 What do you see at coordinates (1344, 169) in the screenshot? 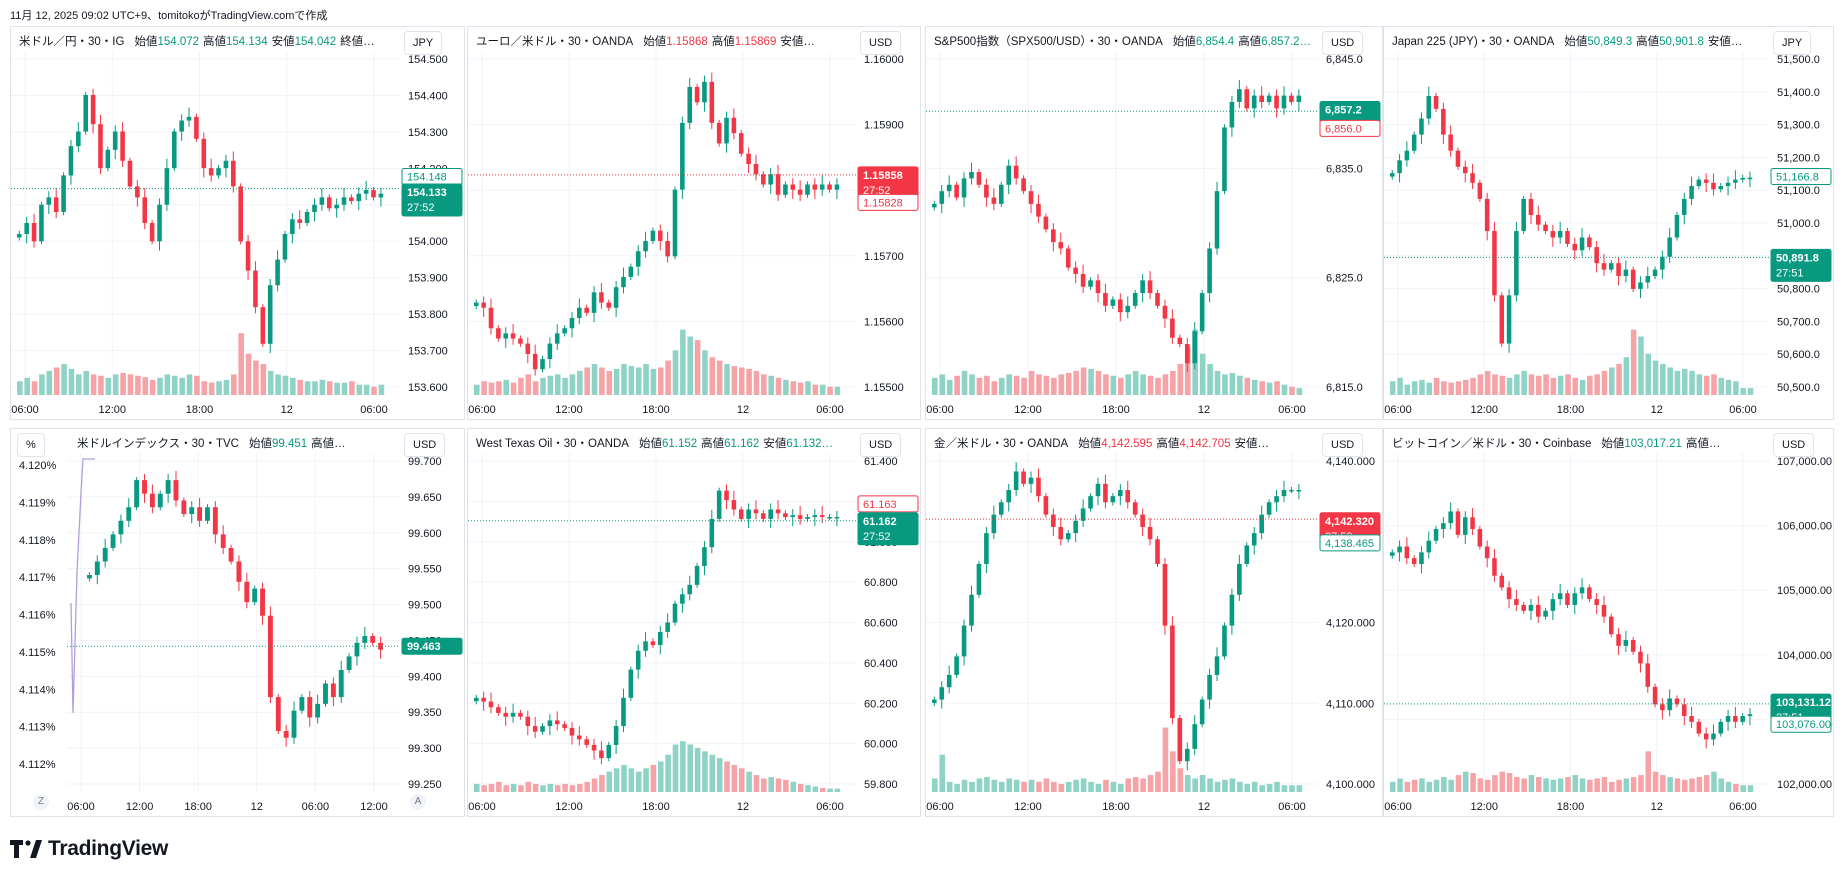
I see `y-tick-label: 6,835.0` at bounding box center [1344, 169].